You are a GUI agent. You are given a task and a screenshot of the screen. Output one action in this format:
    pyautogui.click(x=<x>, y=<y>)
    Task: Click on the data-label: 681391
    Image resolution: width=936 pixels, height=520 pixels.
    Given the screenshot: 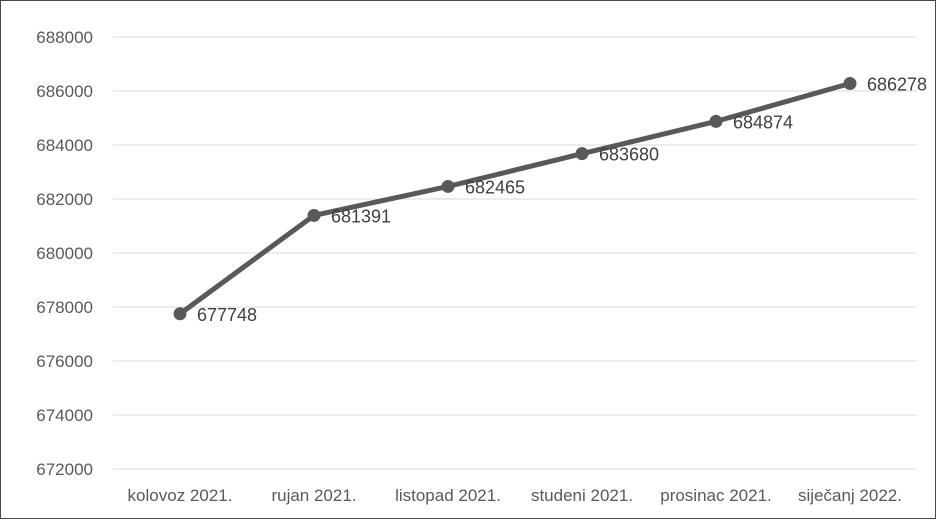 What is the action you would take?
    pyautogui.click(x=361, y=216)
    